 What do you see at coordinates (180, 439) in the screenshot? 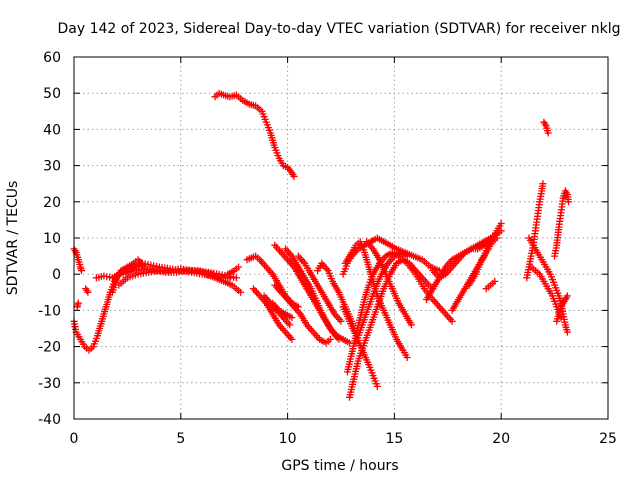
I see `x-tick-label: 5` at bounding box center [180, 439].